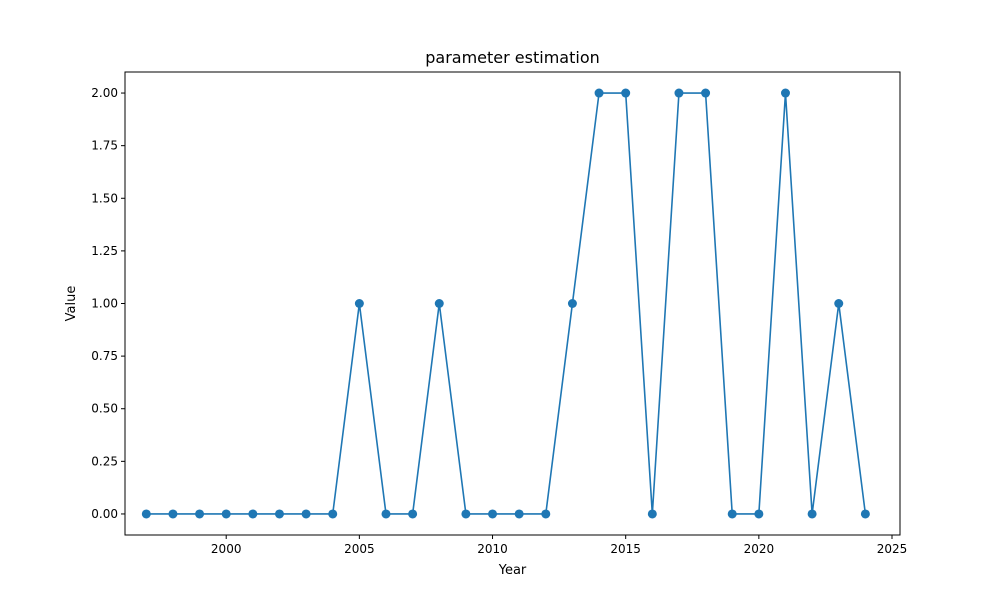 Image resolution: width=1000 pixels, height=600 pixels. Describe the element at coordinates (492, 549) in the screenshot. I see `x-tick-label: 2010` at that location.